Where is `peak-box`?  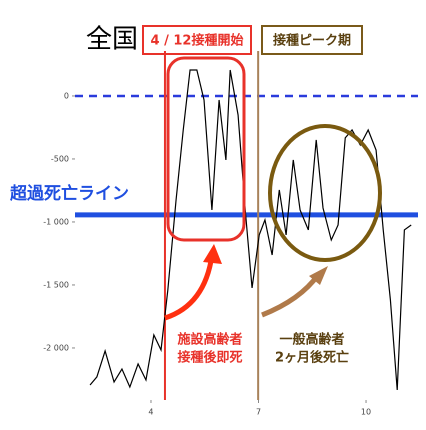
peak-box is located at coordinates (312, 40).